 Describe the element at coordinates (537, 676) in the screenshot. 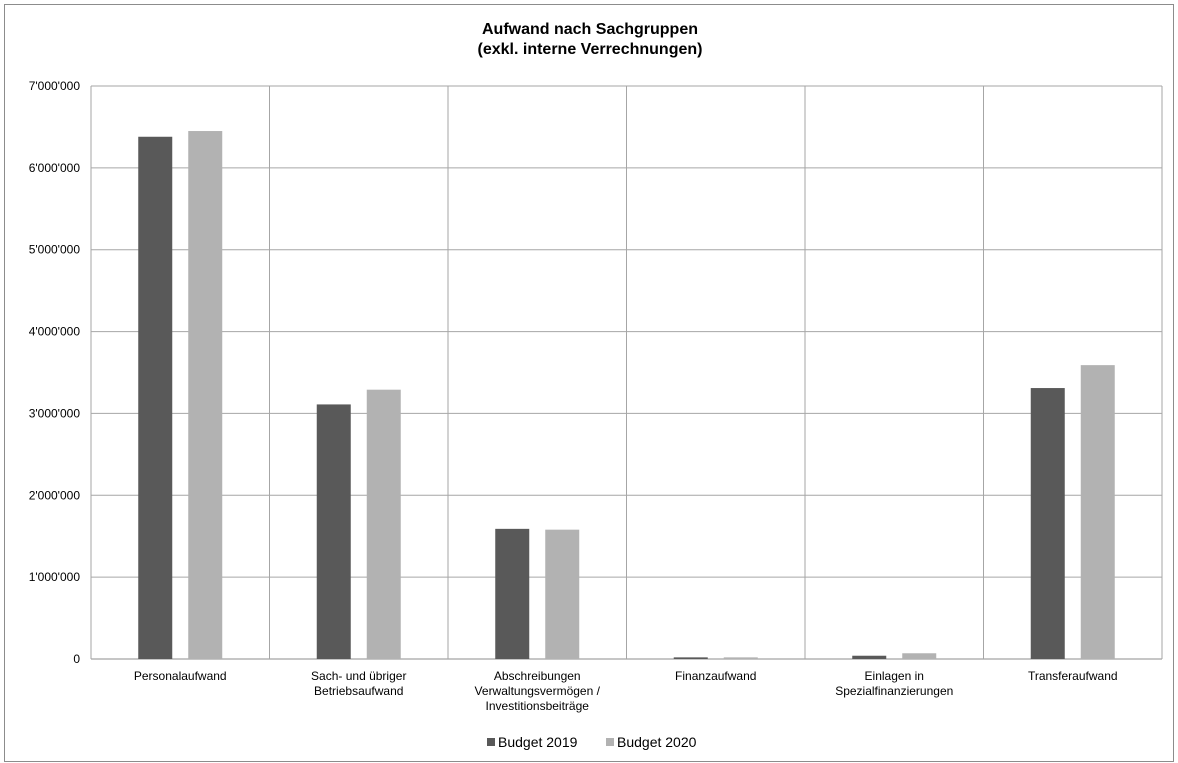

I see `x-category-label: Abschreibungen` at that location.